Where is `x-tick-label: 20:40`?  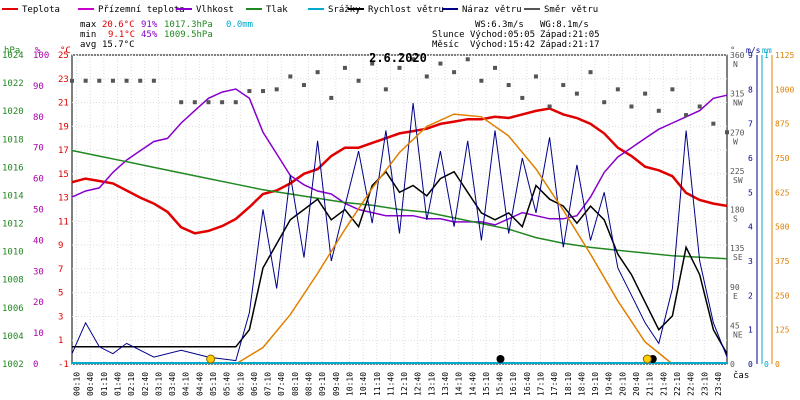
x-tick-label: 20:40 is located at coordinates (636, 384).